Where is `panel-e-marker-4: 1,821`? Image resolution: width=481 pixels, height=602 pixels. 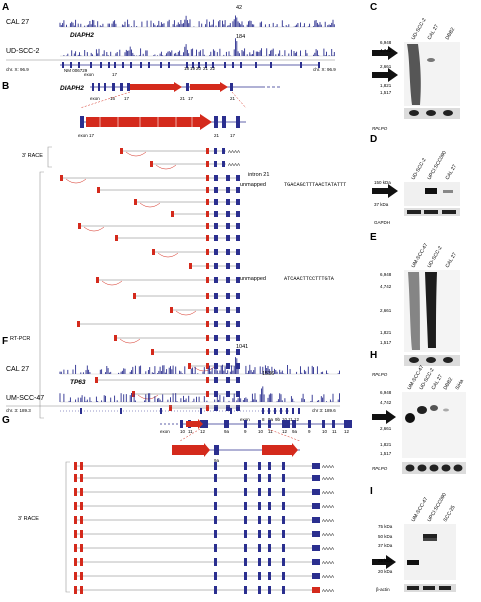
panel-e-marker-4: 1,821 is located at coordinates (386, 332).